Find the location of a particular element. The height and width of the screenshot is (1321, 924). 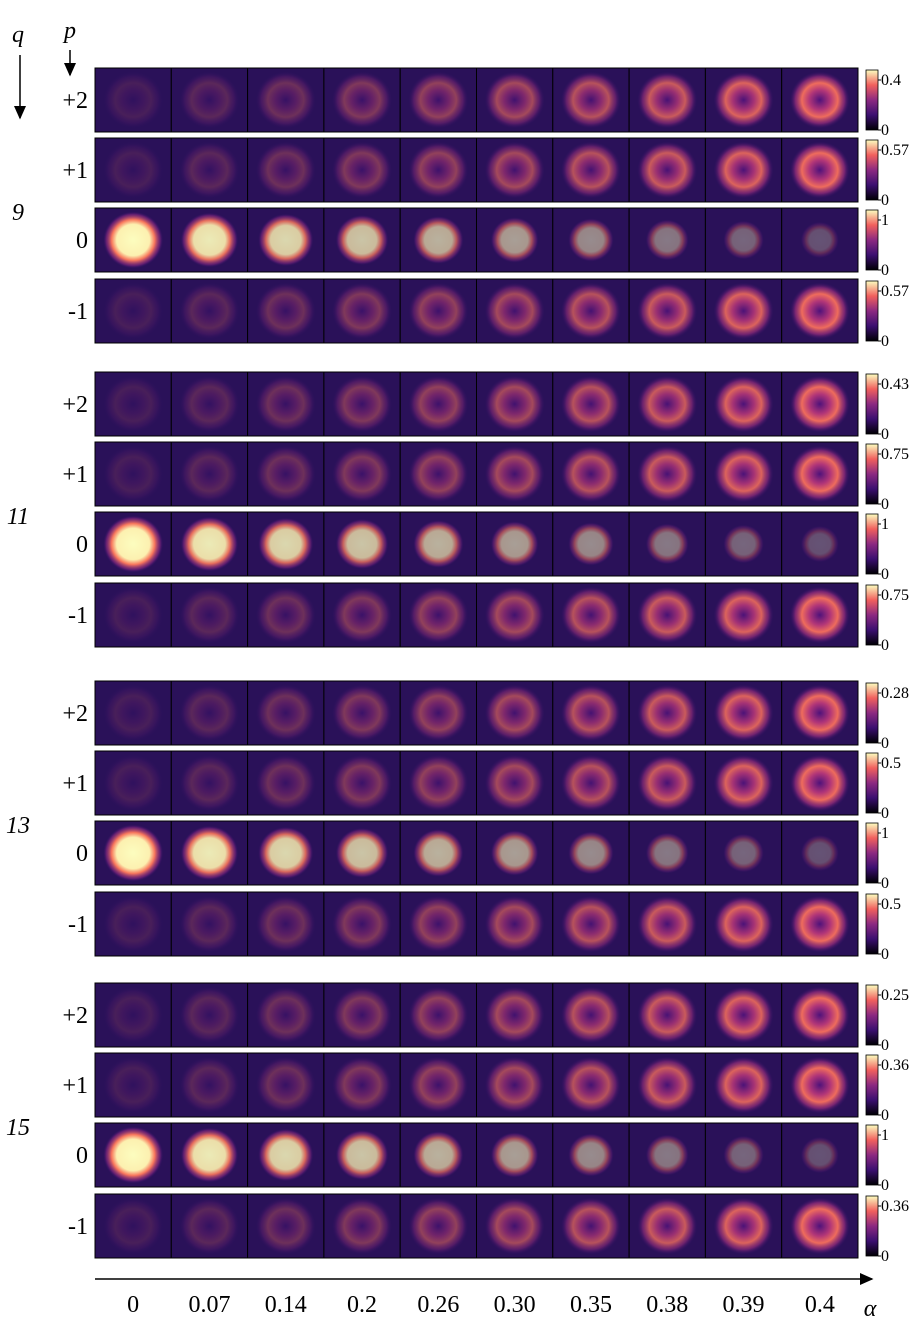

q-value: 13 is located at coordinates (18, 826).